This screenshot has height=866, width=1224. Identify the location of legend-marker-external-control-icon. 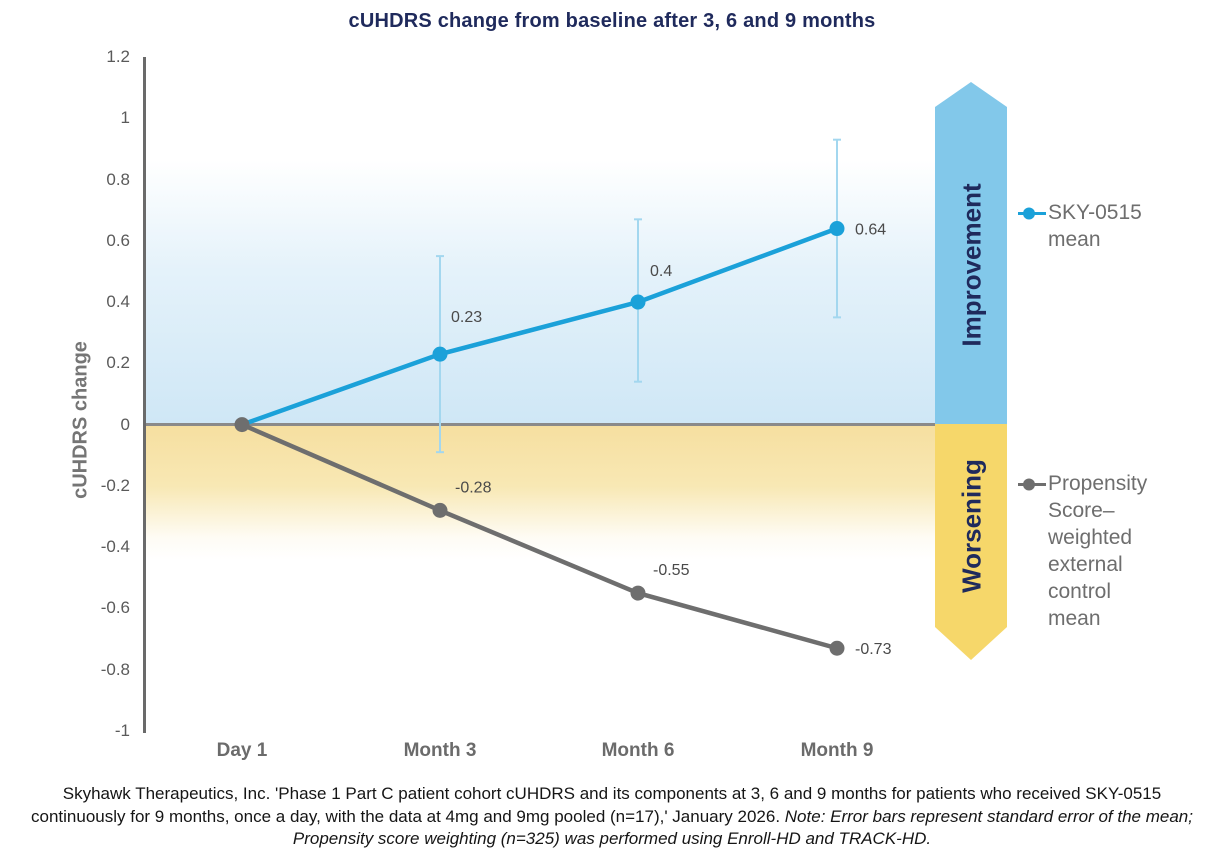
(1032, 484).